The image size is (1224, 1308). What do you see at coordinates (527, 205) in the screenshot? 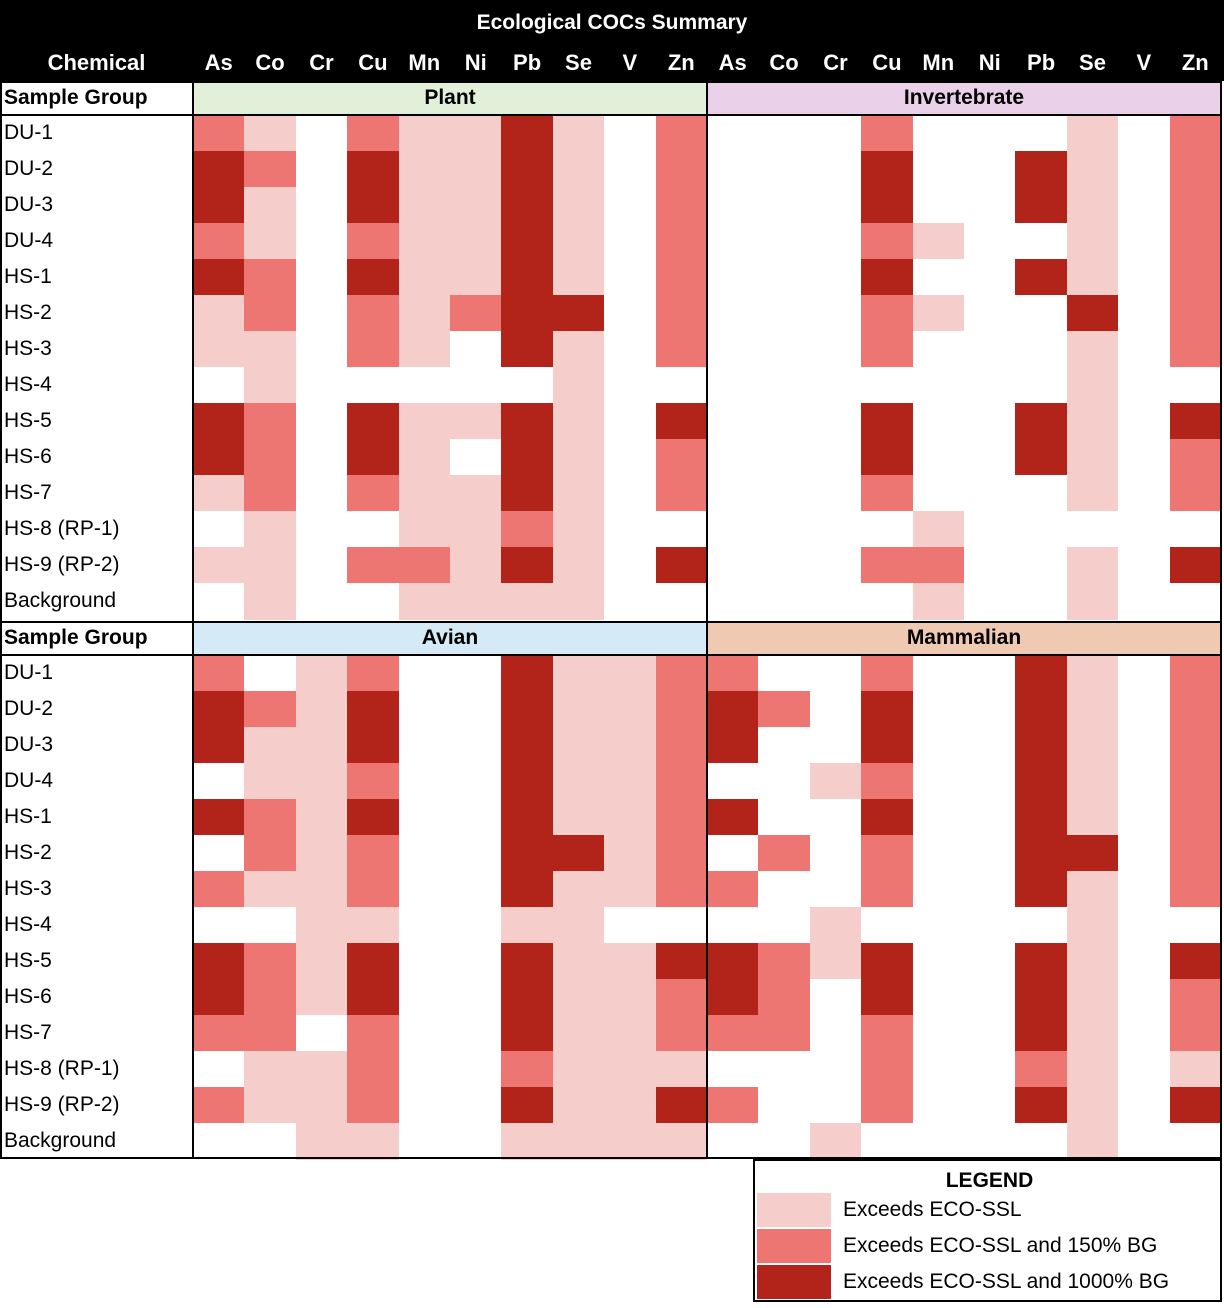
I see `cell-plant-du-3-pb` at bounding box center [527, 205].